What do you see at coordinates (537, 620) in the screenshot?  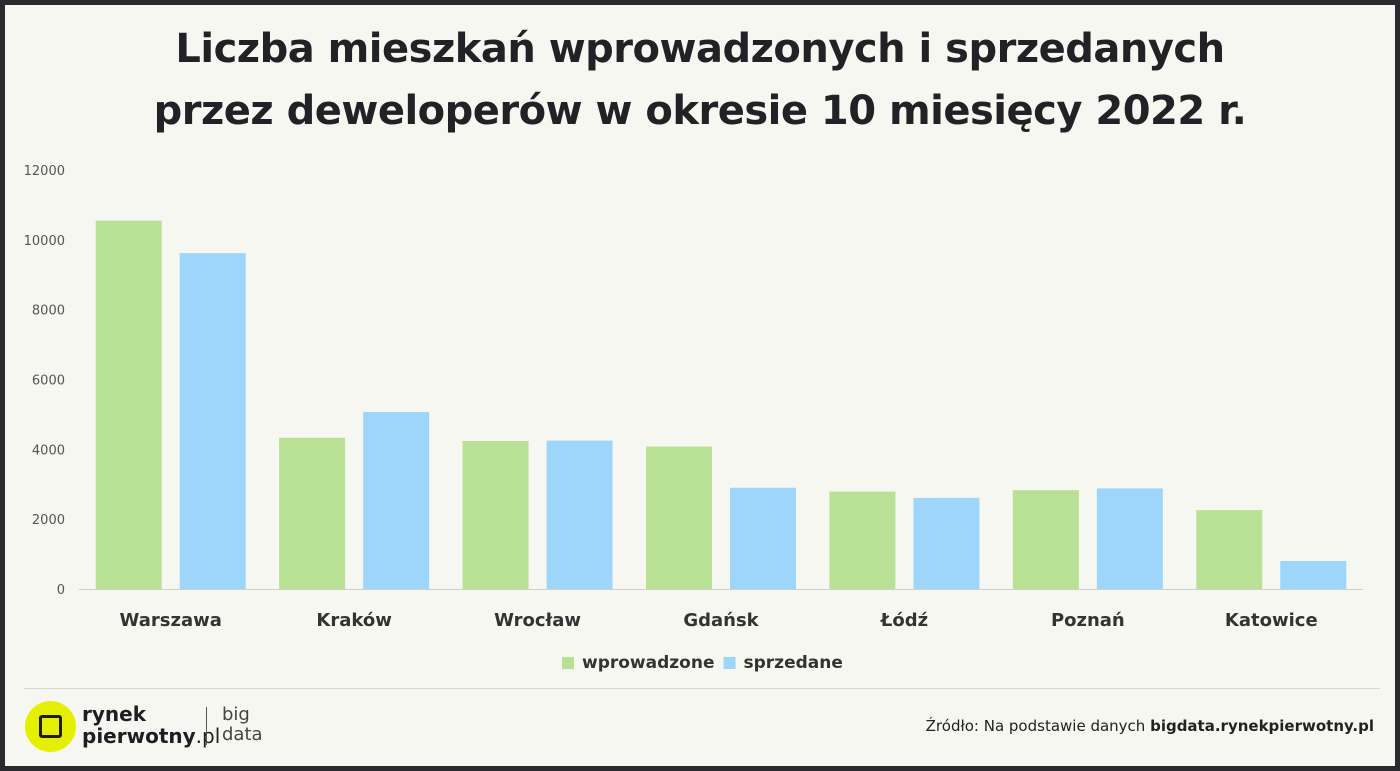 I see `x-tick-label: Wrocław` at bounding box center [537, 620].